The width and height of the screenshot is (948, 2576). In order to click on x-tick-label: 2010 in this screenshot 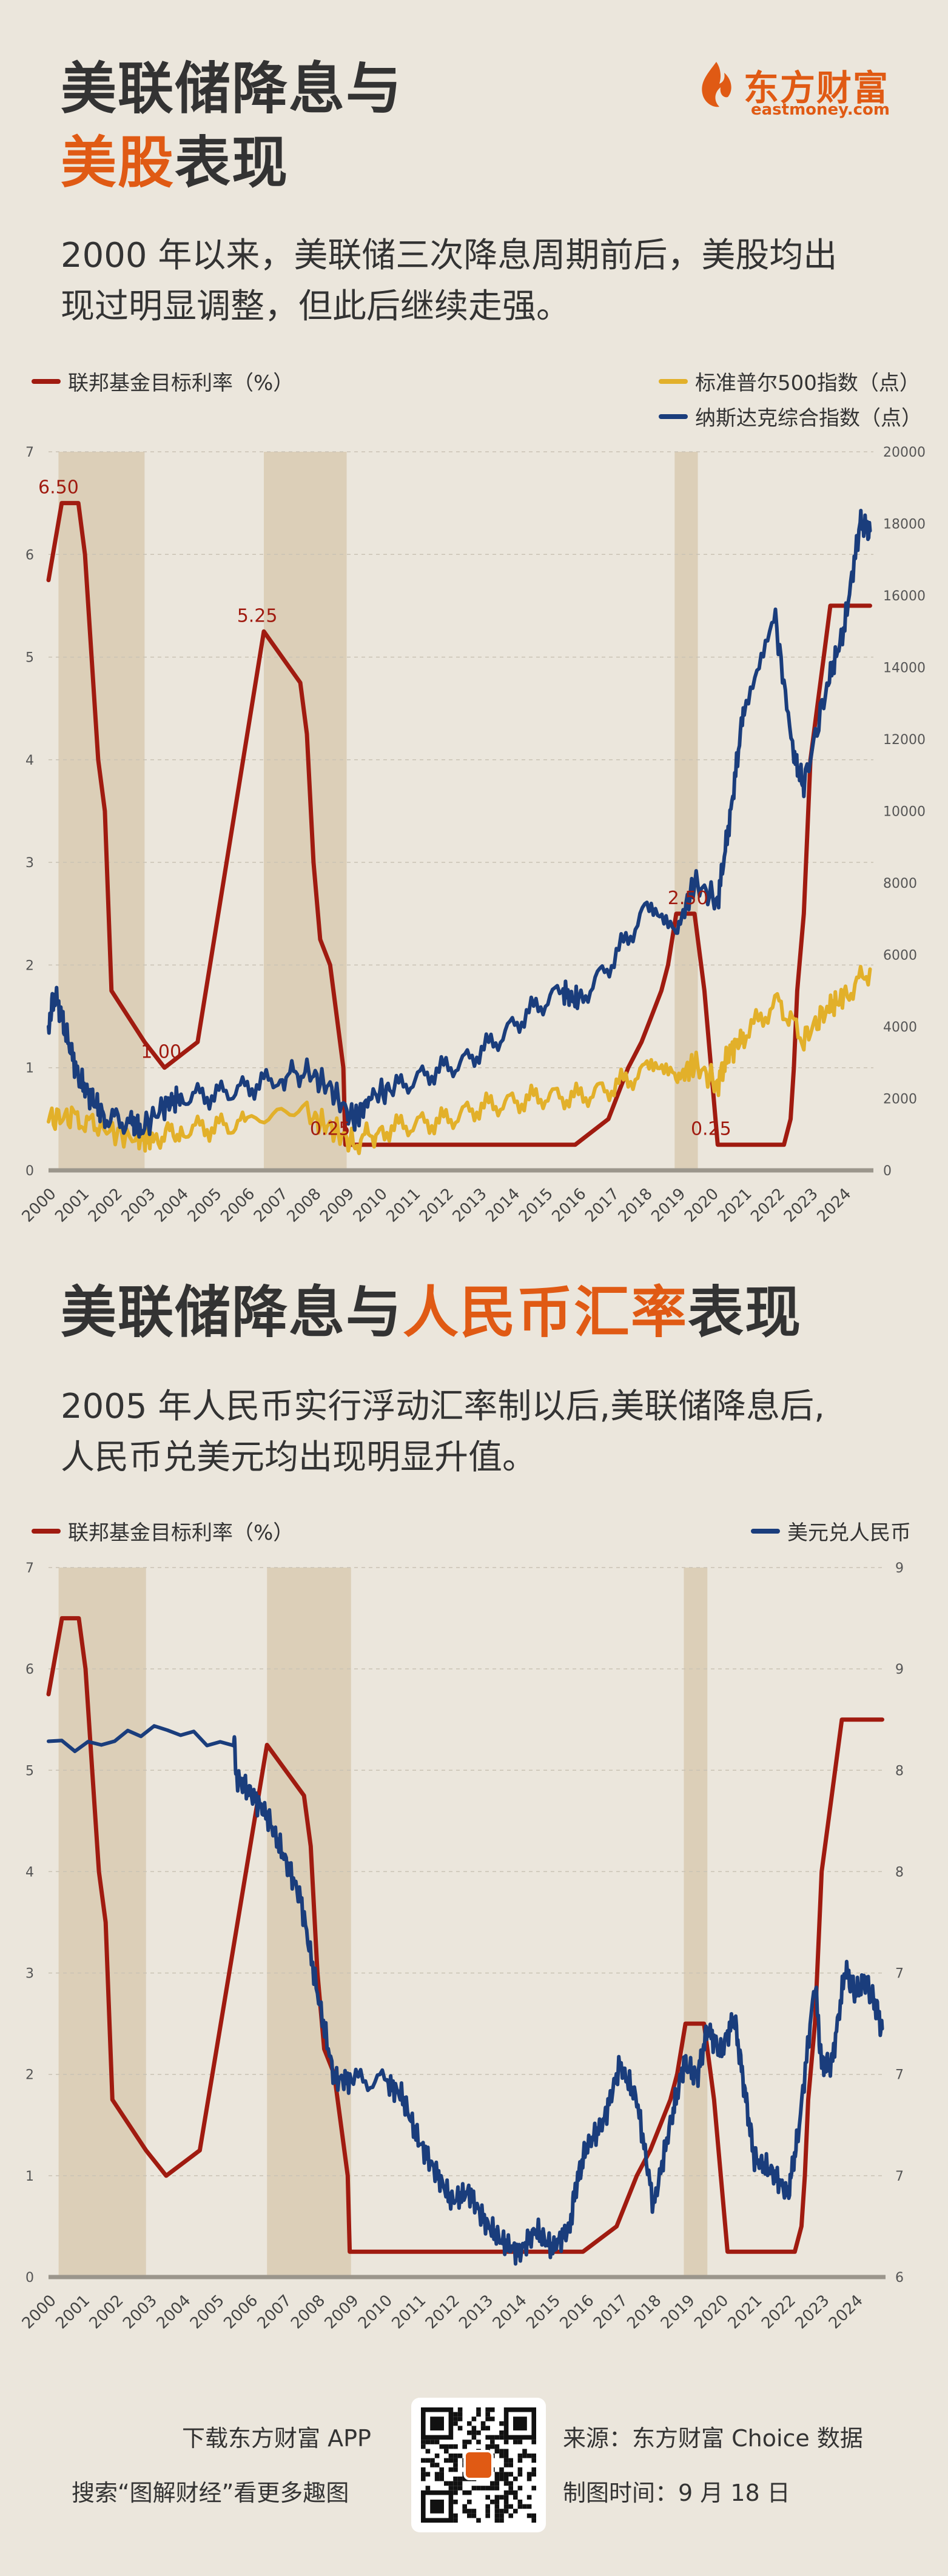, I will do `click(370, 1205)`.